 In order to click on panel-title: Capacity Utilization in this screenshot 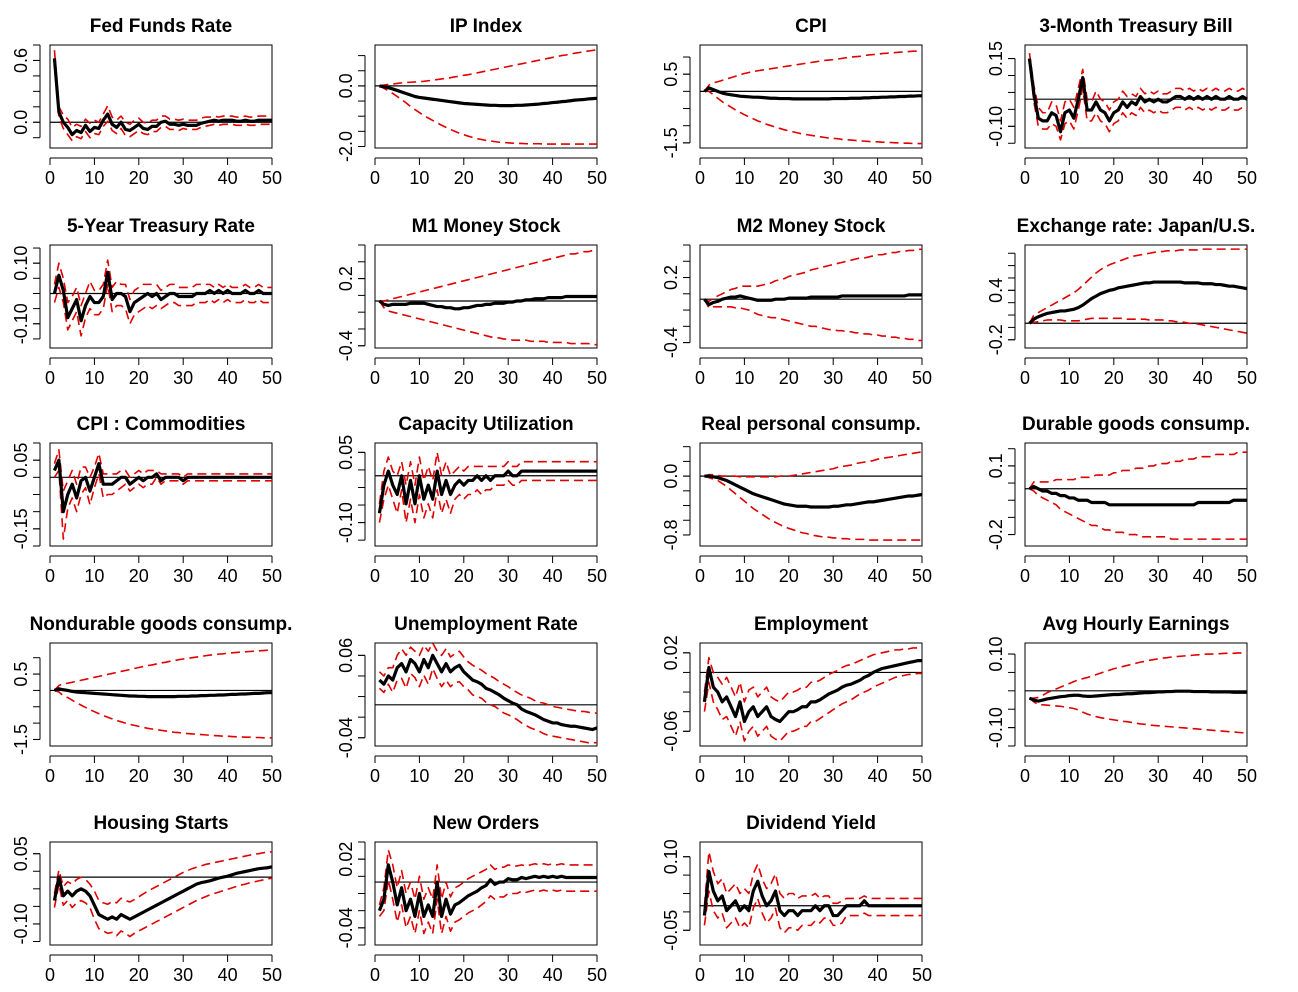, I will do `click(485, 424)`.